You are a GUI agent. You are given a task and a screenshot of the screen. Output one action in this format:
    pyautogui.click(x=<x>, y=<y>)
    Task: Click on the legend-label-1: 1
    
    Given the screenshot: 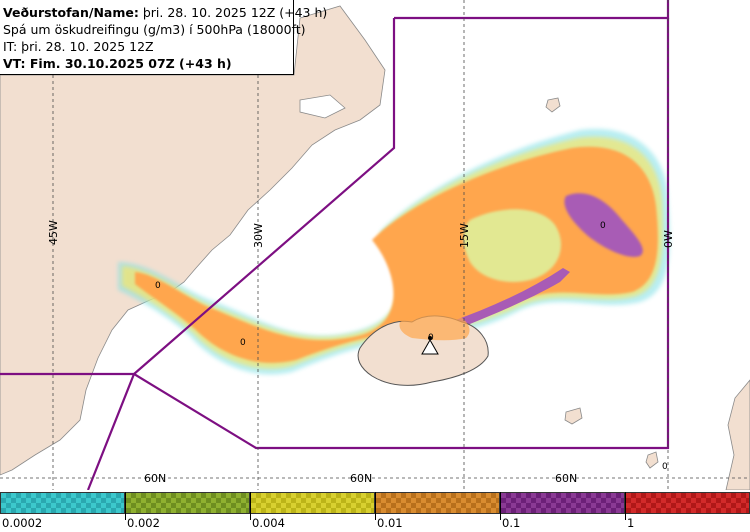 What is the action you would take?
    pyautogui.click(x=631, y=523)
    